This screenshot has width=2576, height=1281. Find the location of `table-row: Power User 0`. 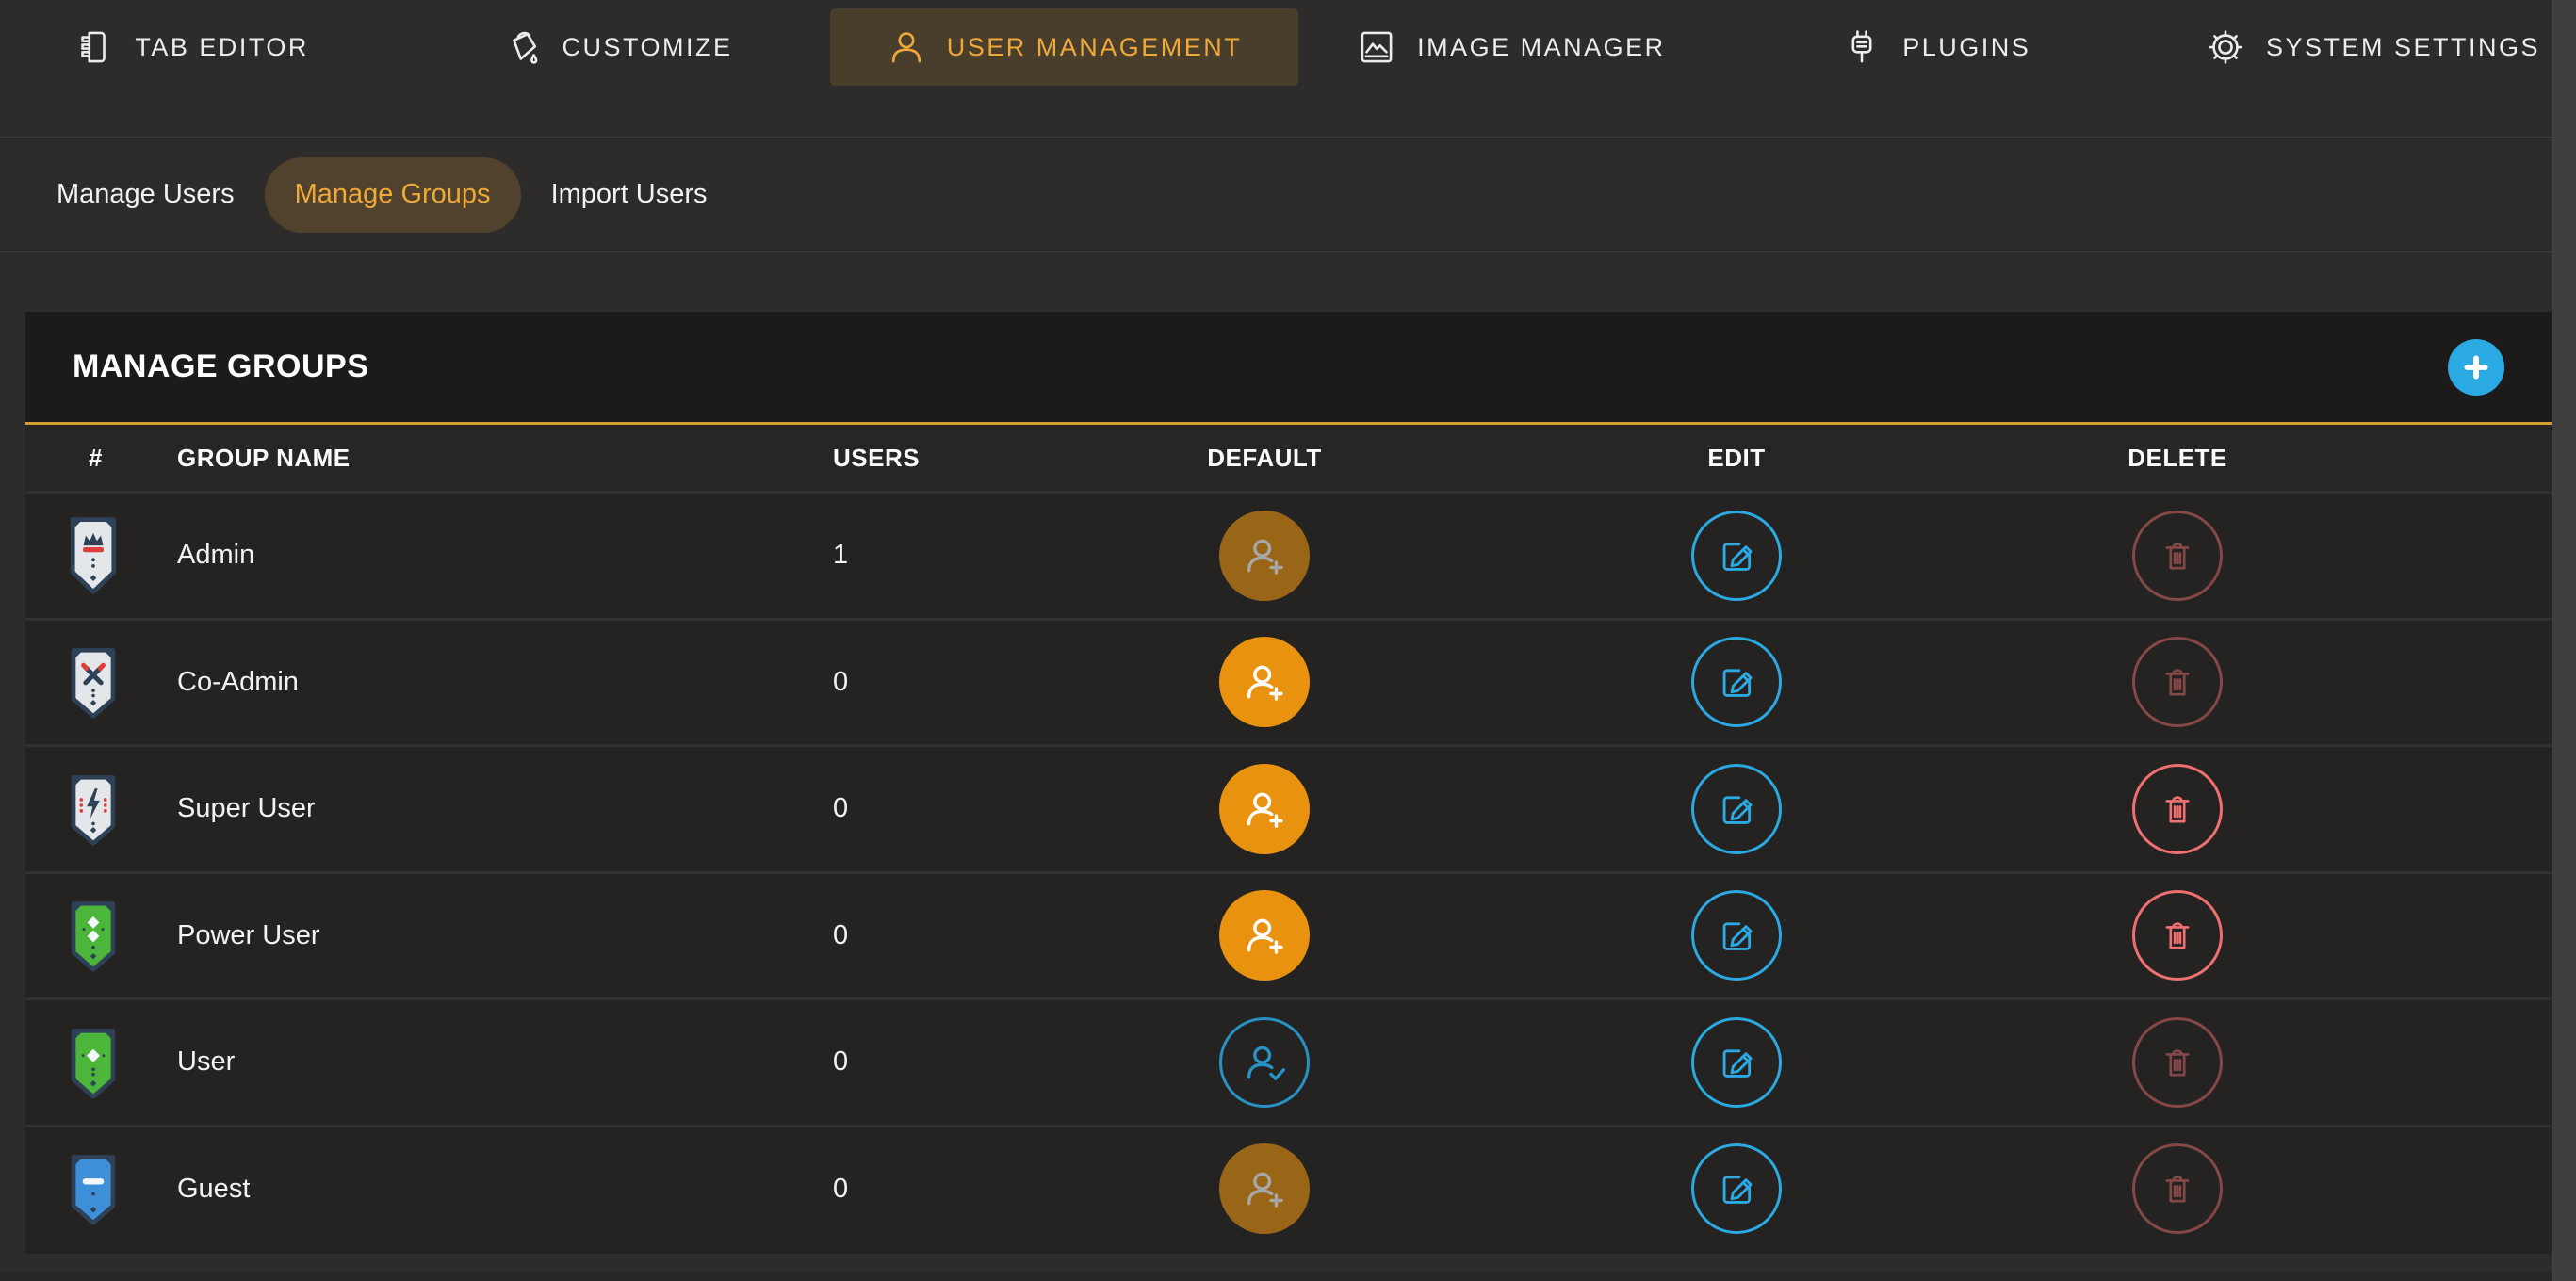

table-row: Power User 0 is located at coordinates (1288, 933).